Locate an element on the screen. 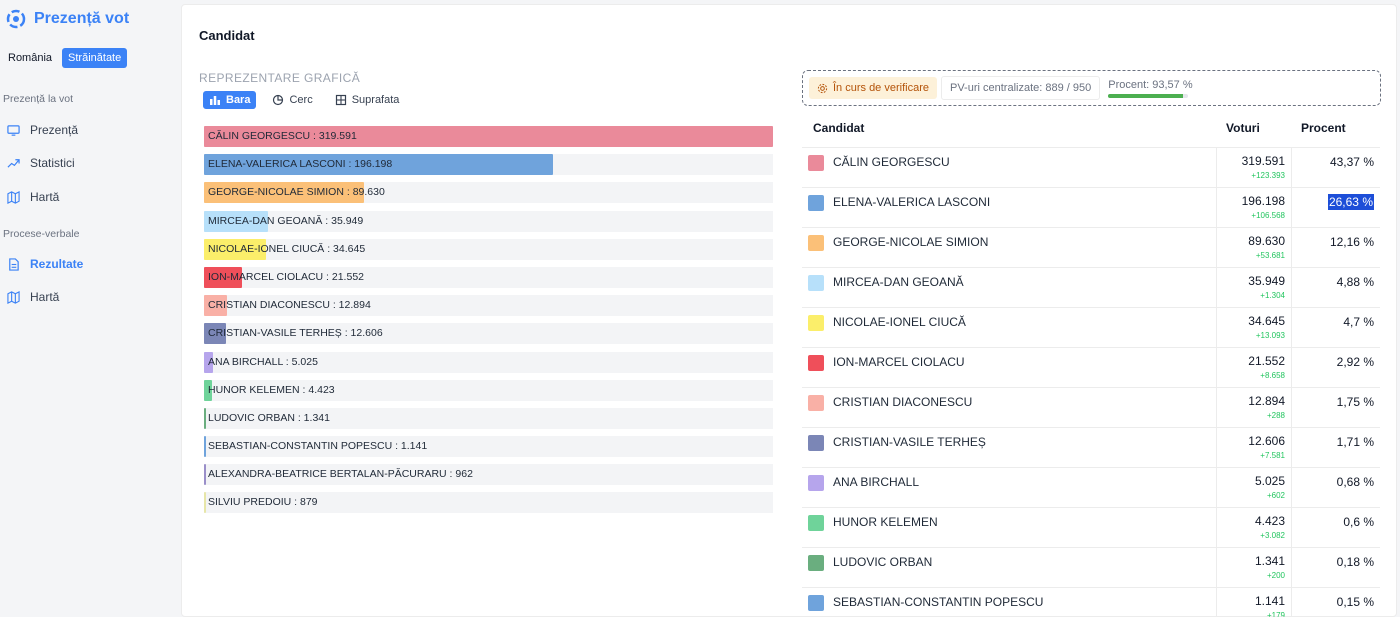 This screenshot has width=1400, height=617. votes-cell: 196.198 +106.568 is located at coordinates (1254, 208).